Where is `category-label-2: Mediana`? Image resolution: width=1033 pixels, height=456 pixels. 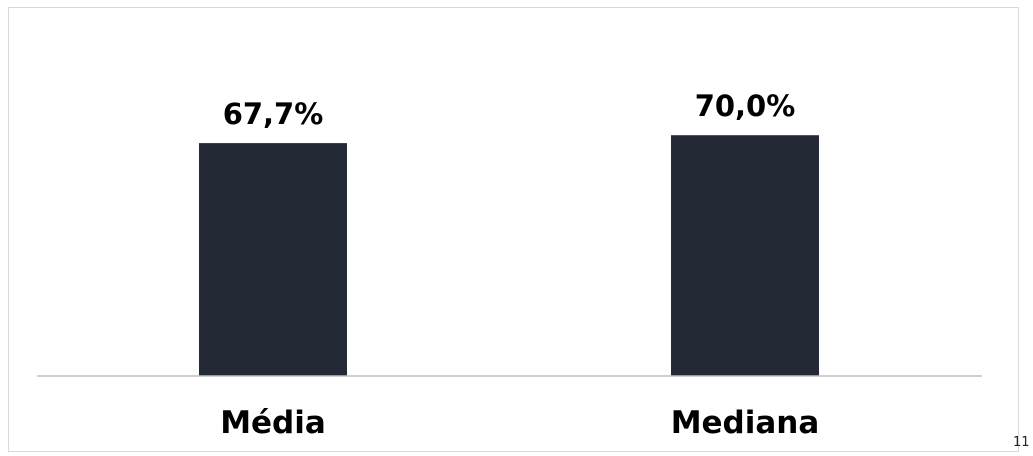
category-label-2: Mediana is located at coordinates (745, 423).